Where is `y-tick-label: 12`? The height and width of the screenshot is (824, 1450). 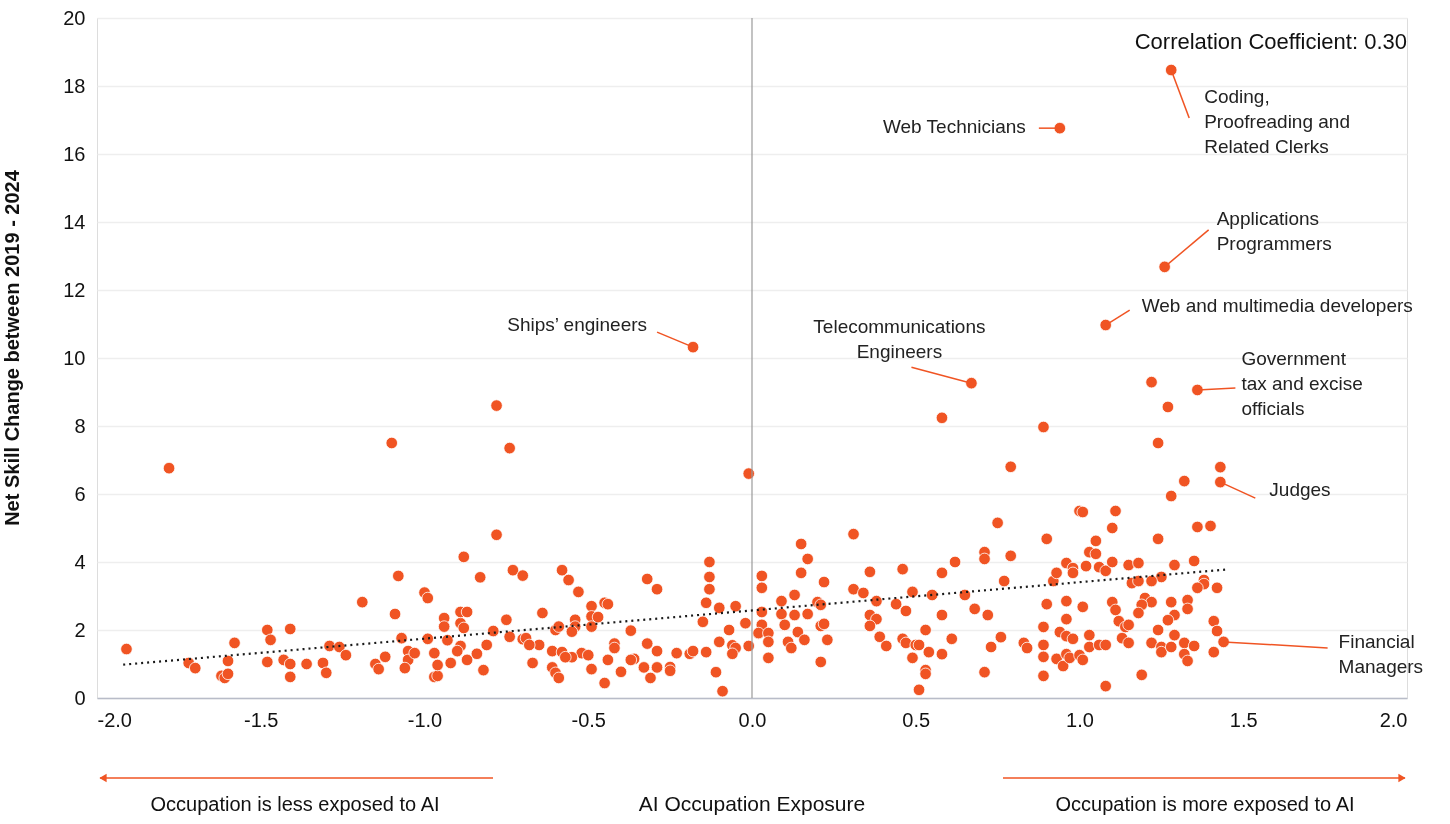
y-tick-label: 12 is located at coordinates (74, 289).